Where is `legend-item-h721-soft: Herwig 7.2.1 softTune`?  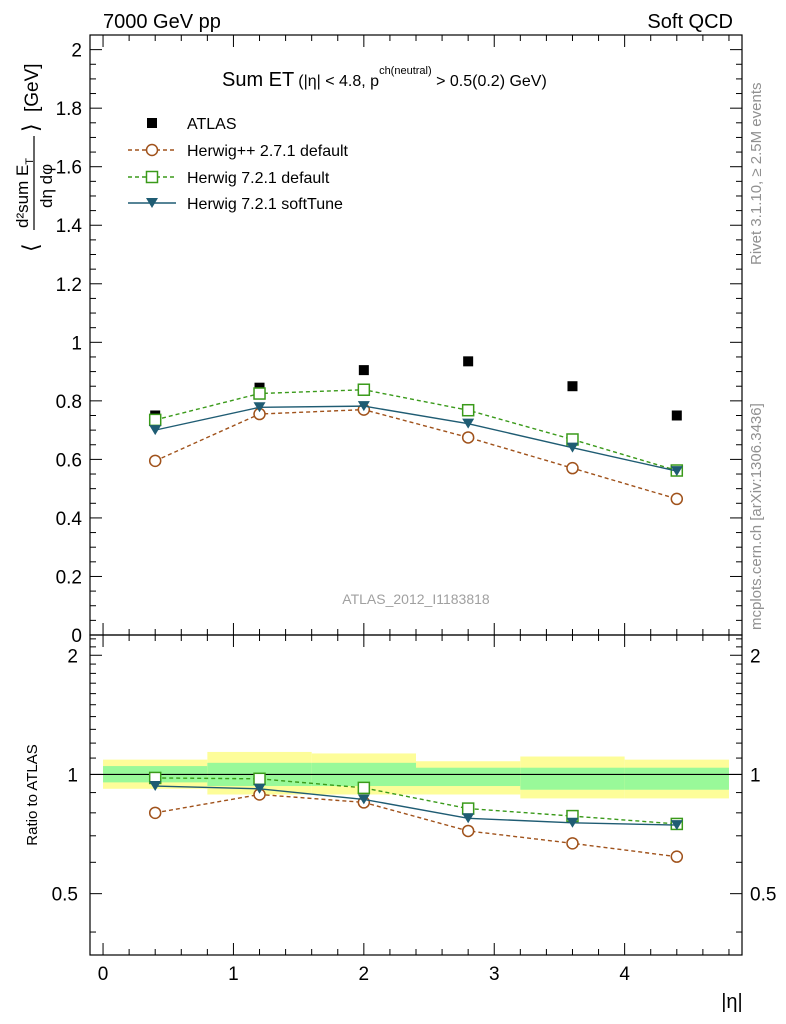
legend-item-h721-soft: Herwig 7.2.1 softTune is located at coordinates (235, 204).